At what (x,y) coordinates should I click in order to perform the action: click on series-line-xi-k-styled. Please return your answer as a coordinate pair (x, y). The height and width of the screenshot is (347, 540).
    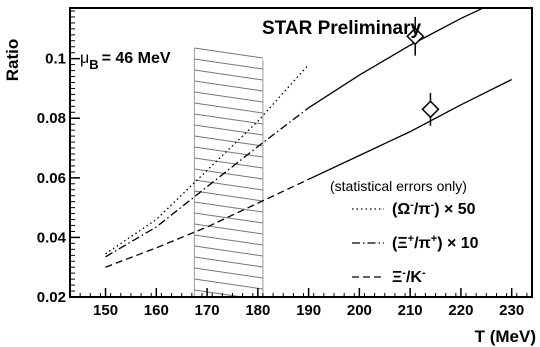
    Looking at the image, I should click on (207, 223).